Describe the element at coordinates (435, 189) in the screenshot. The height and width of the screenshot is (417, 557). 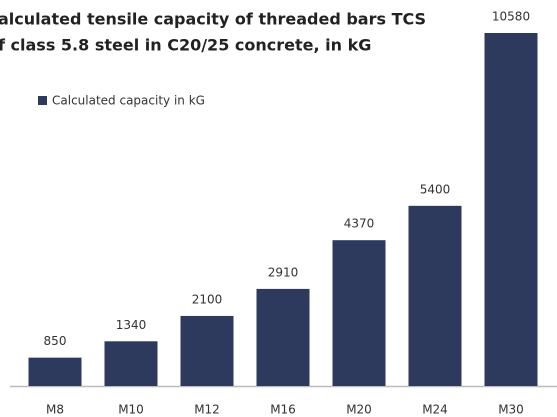
I see `value-label: 5400` at that location.